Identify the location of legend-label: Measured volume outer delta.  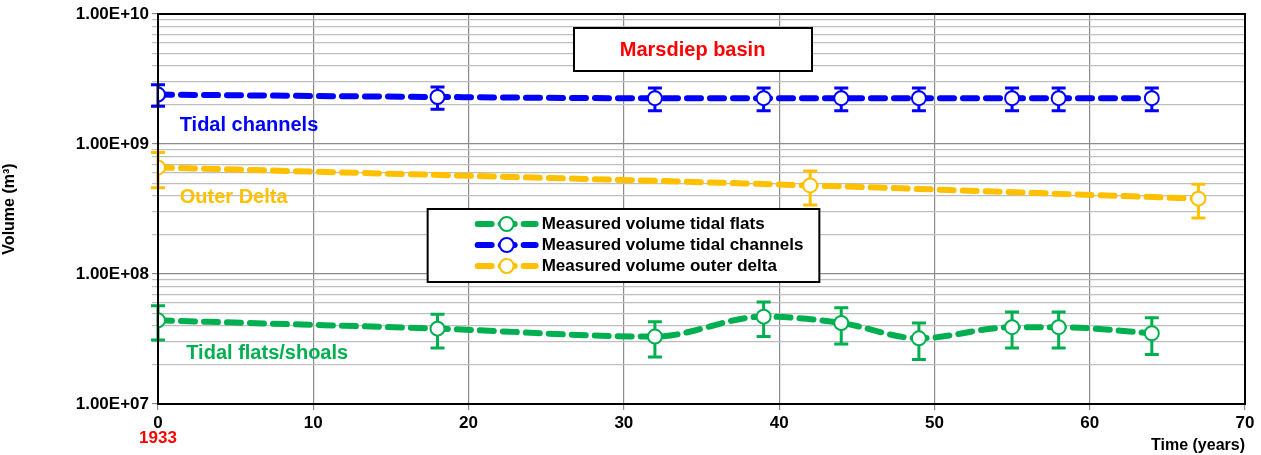
(659, 265).